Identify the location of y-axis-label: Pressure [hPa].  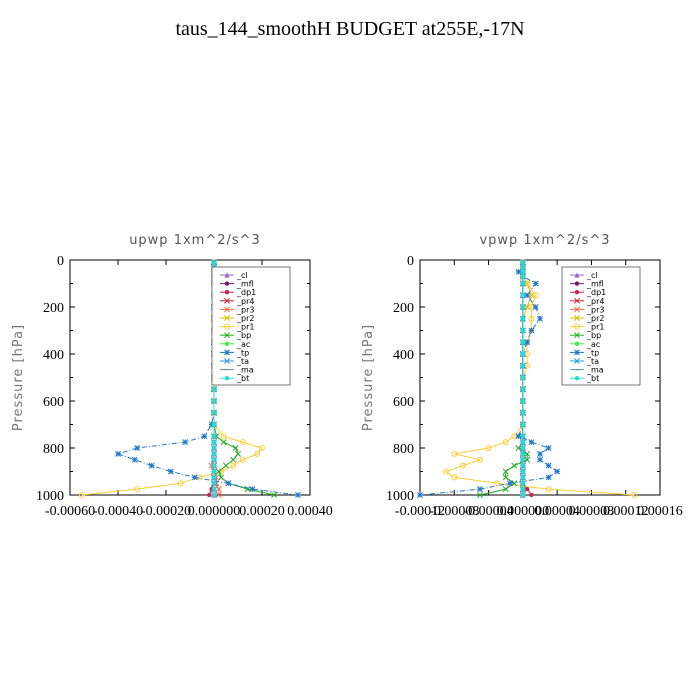
(18, 377).